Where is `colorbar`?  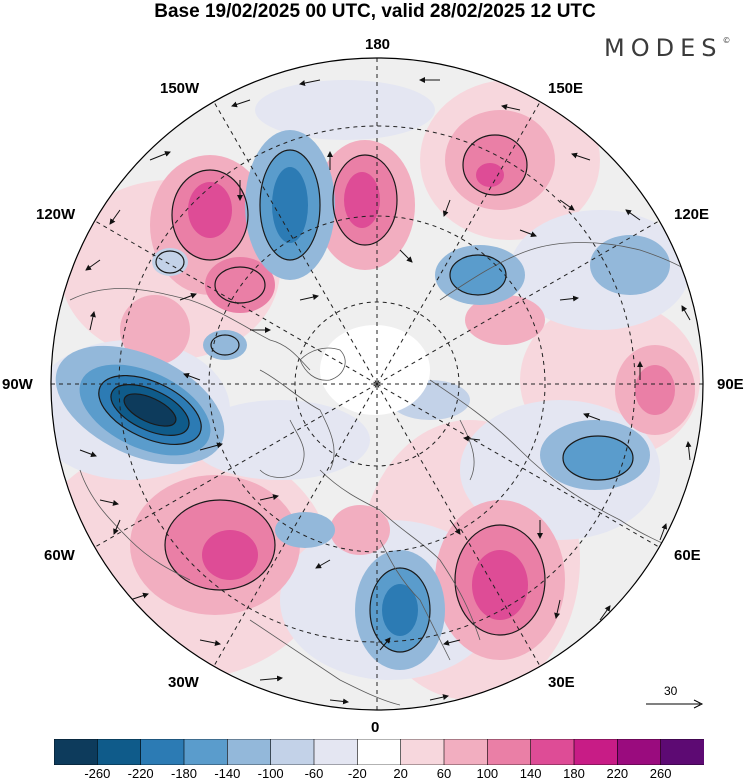 colorbar is located at coordinates (379, 752).